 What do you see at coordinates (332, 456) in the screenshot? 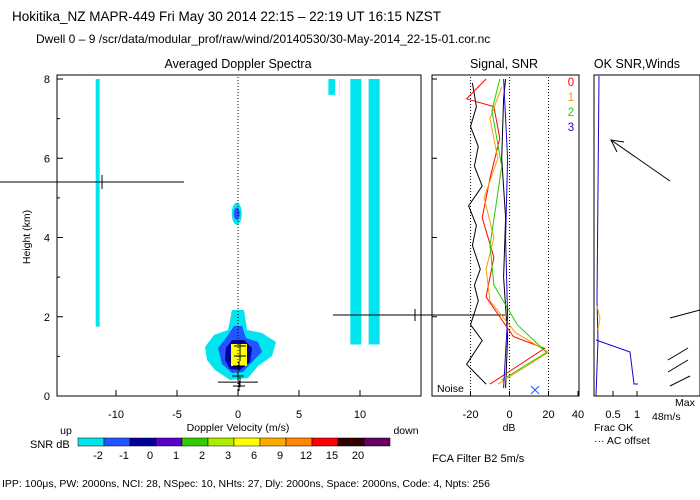
I see `colorbar-tick-9: 15` at bounding box center [332, 456].